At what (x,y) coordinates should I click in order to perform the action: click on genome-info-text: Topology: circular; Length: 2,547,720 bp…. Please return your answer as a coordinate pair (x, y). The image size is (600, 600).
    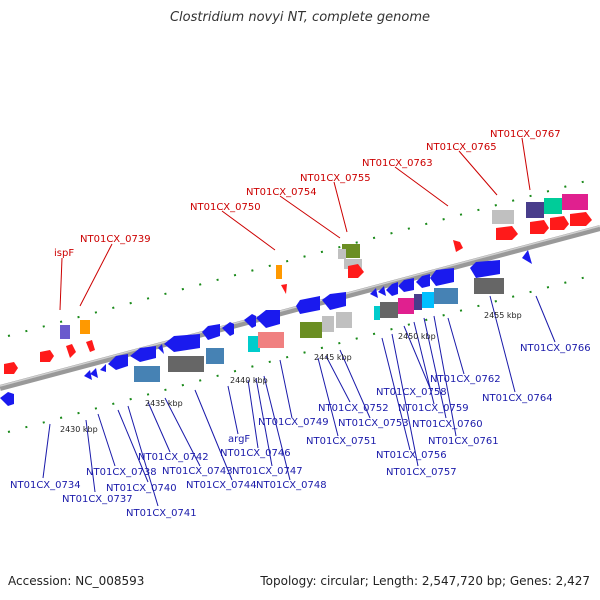
    Looking at the image, I should click on (425, 581).